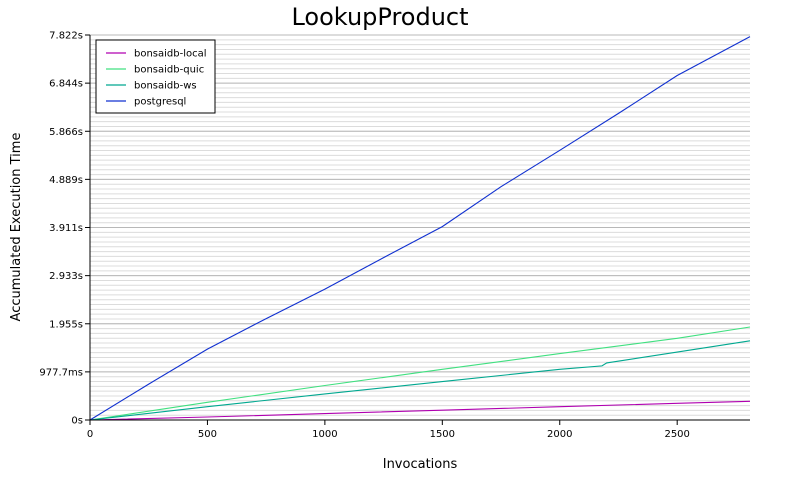  Describe the element at coordinates (66, 132) in the screenshot. I see `y-tick-label: 5.866s` at that location.